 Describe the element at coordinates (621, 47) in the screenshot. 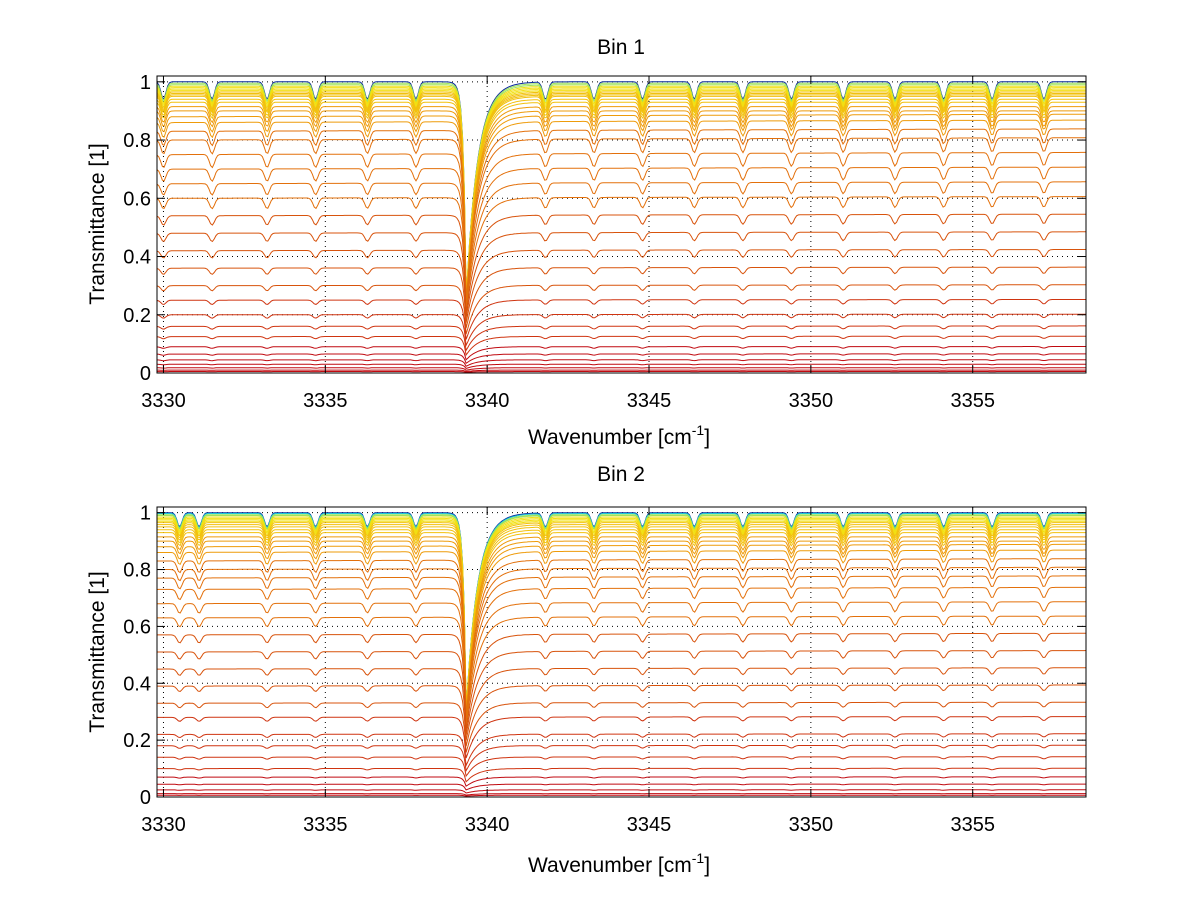

I see `chart-title: Bin 1` at that location.